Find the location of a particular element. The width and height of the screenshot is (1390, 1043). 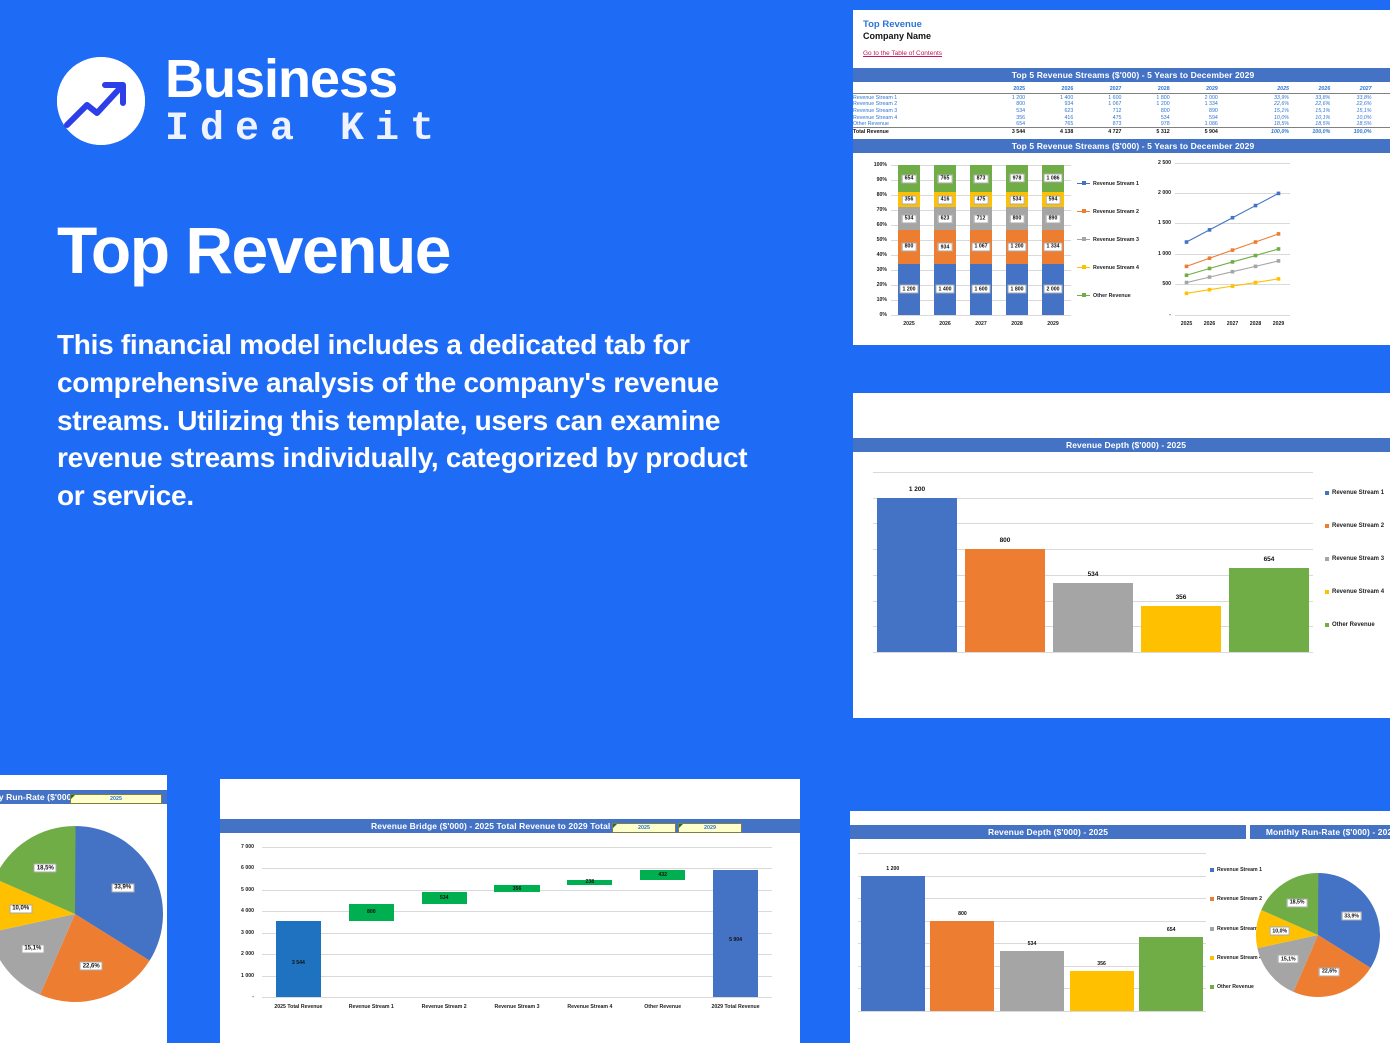

bar-value-label: 594 is located at coordinates (1053, 200).